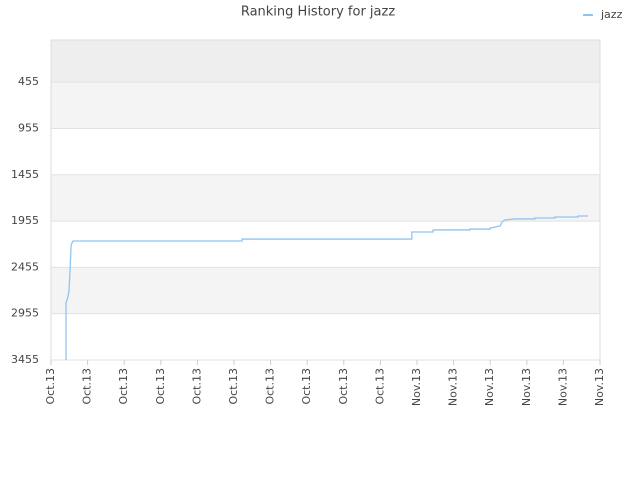 Image resolution: width=640 pixels, height=480 pixels. What do you see at coordinates (25, 174) in the screenshot?
I see `y-tick-label: 1455` at bounding box center [25, 174].